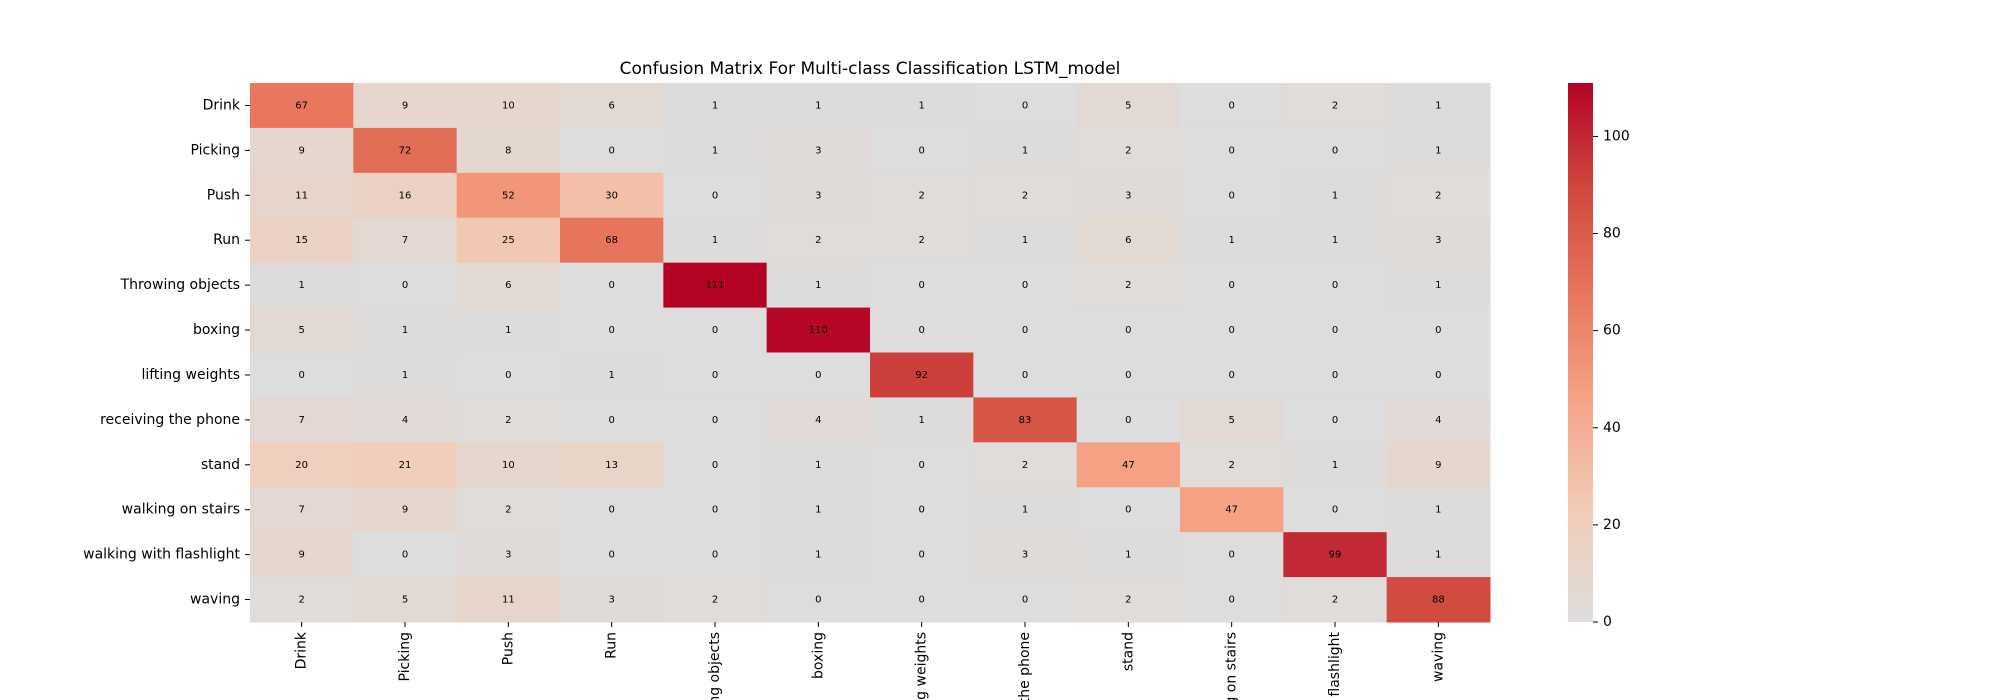 Image resolution: width=2000 pixels, height=700 pixels. I want to click on cell-label: 72, so click(405, 150).